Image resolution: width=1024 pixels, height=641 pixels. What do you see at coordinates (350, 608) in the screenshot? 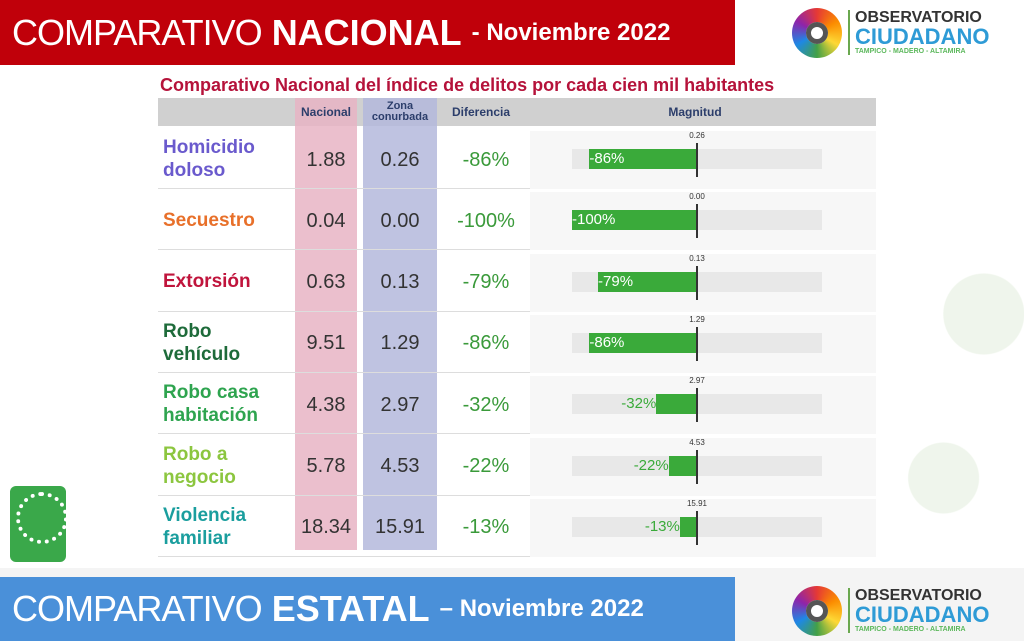
I see `footer-title-bold: ESTATAL` at bounding box center [350, 608].